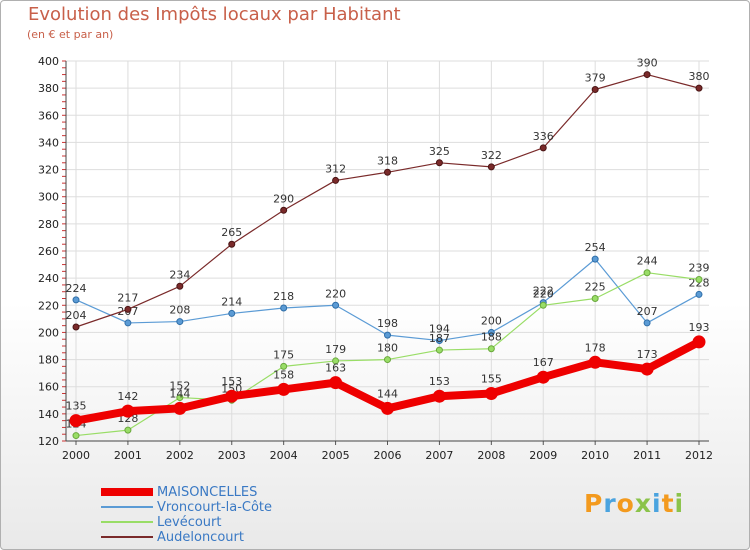  What do you see at coordinates (491, 455) in the screenshot?
I see `x-tick-label: 2008` at bounding box center [491, 455].